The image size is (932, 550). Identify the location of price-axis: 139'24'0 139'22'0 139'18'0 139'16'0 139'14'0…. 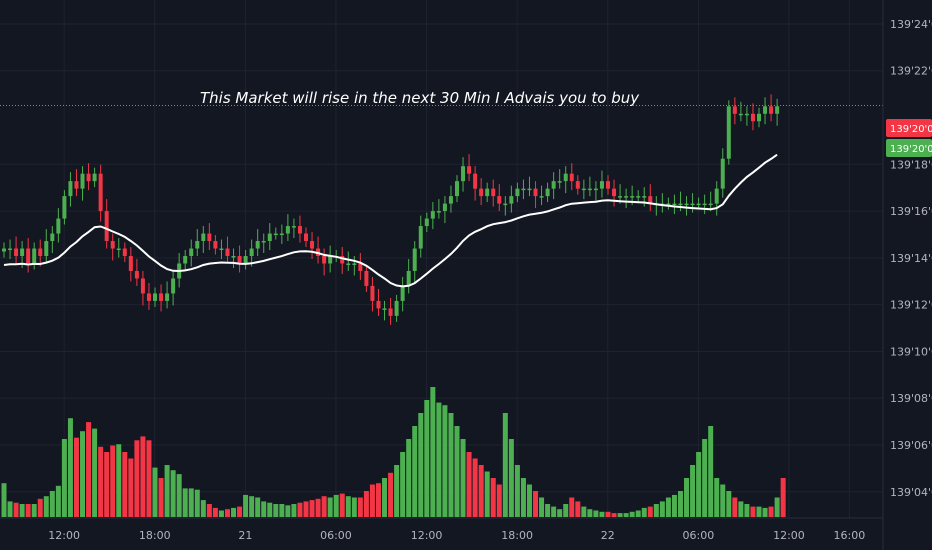
(907, 275).